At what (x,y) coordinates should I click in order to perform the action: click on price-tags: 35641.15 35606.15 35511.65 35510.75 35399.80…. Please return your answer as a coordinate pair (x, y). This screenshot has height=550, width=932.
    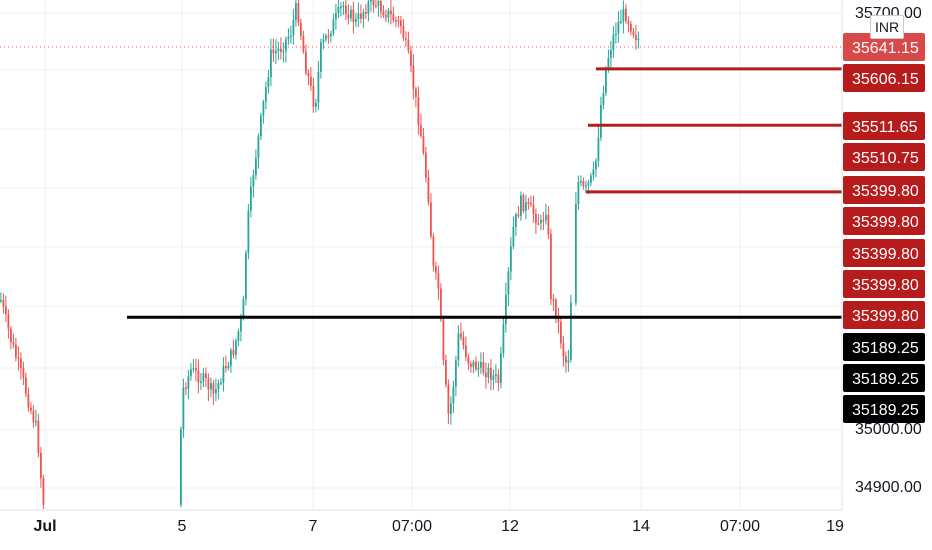
    Looking at the image, I should click on (884, 228).